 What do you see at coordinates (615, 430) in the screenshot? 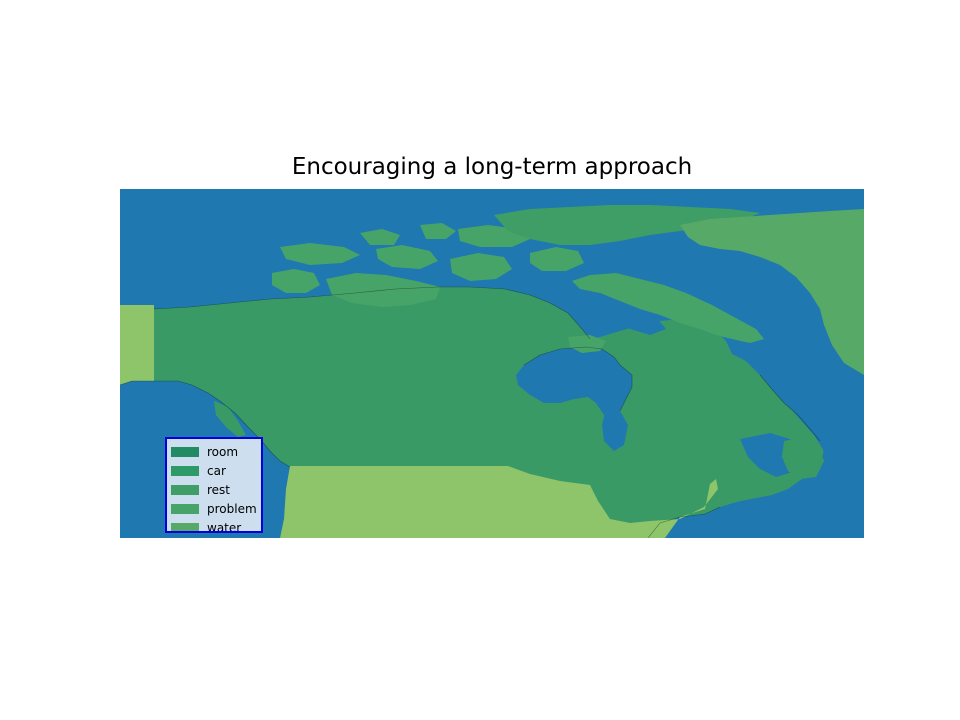
I see `james-bay` at bounding box center [615, 430].